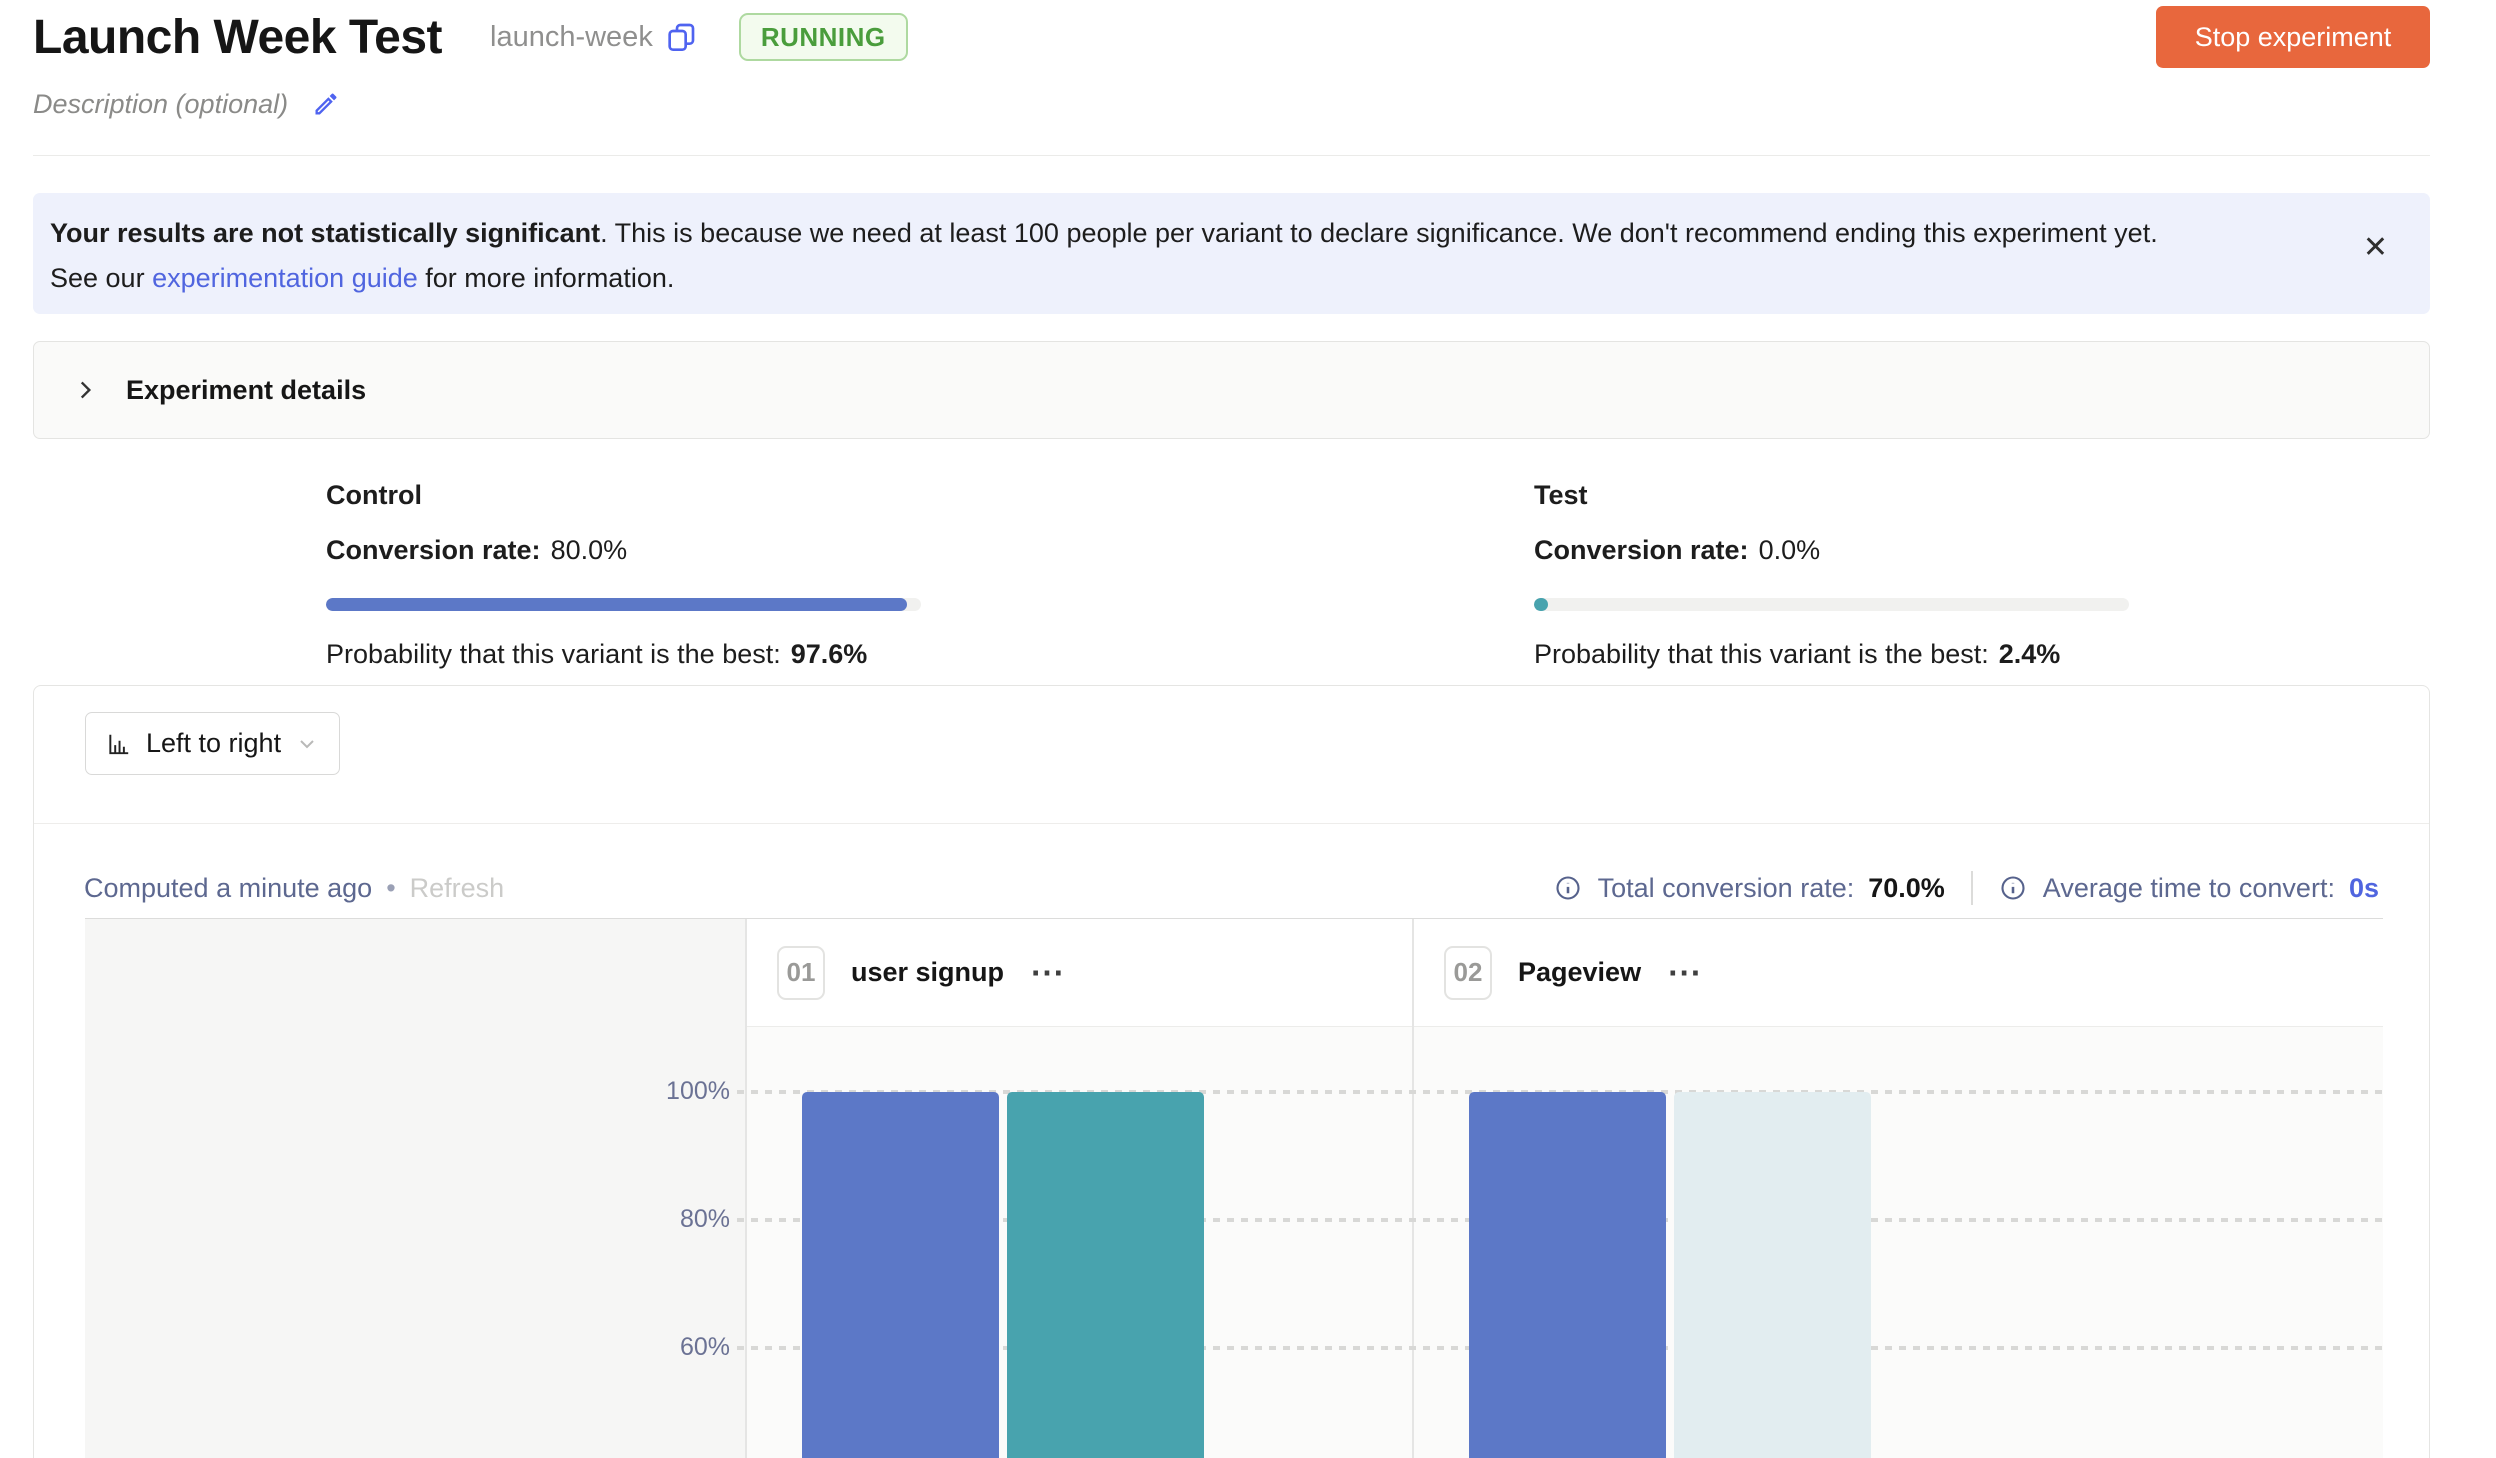 This screenshot has height=1458, width=2496. What do you see at coordinates (161, 103) in the screenshot?
I see `description-placeholder: Description (optional)` at bounding box center [161, 103].